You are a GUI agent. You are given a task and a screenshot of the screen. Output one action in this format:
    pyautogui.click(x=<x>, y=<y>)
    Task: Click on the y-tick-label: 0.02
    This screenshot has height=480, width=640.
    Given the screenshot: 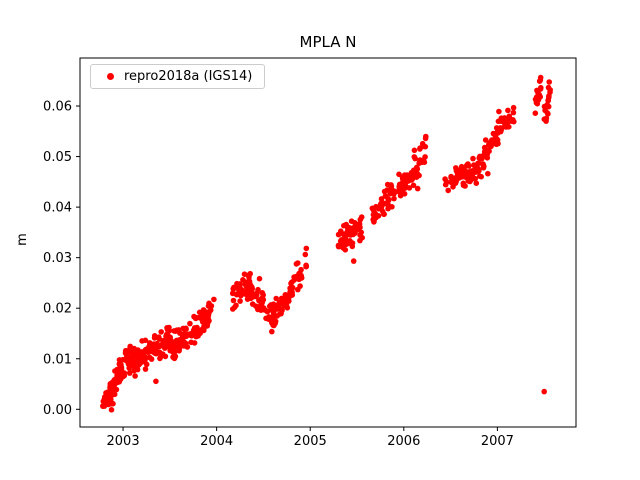 What is the action you would take?
    pyautogui.click(x=57, y=309)
    